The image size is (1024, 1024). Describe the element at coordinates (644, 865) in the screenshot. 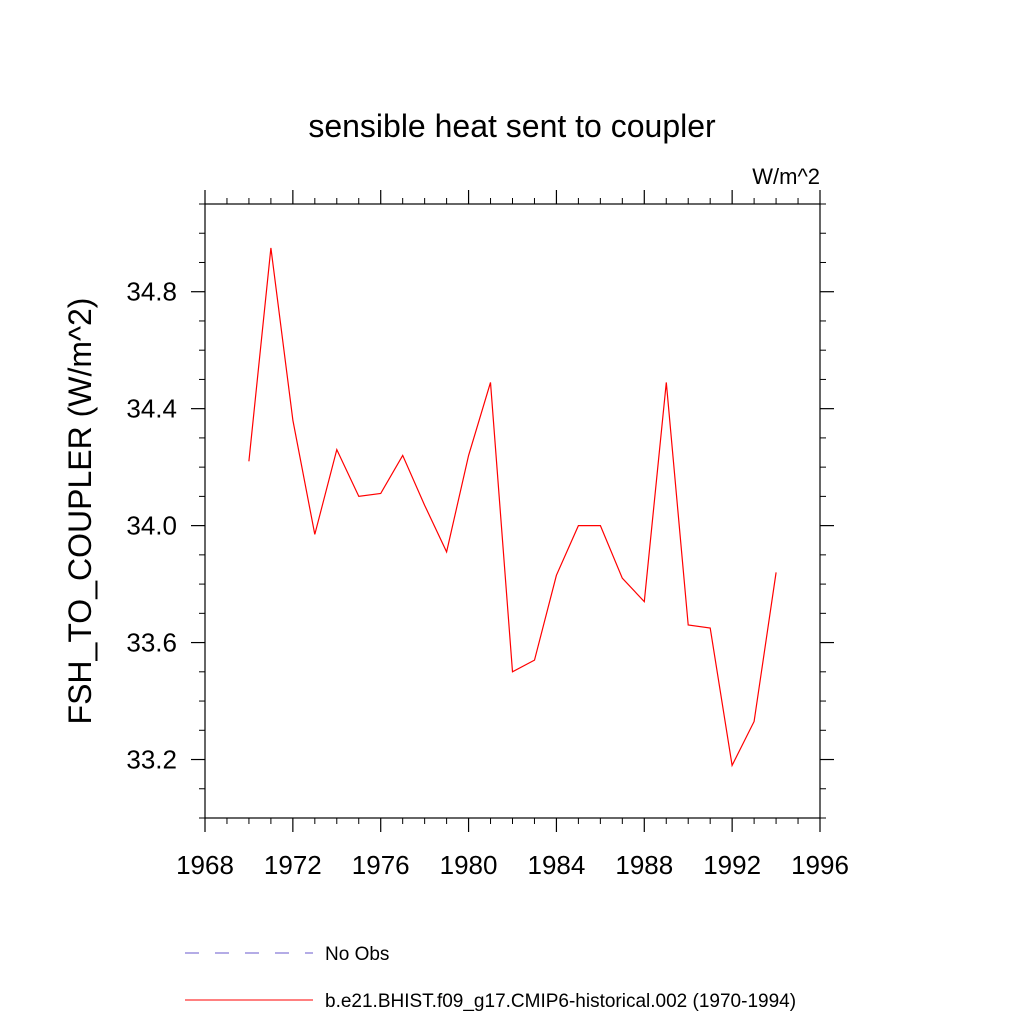

I see `x-tick-label: 1988` at that location.